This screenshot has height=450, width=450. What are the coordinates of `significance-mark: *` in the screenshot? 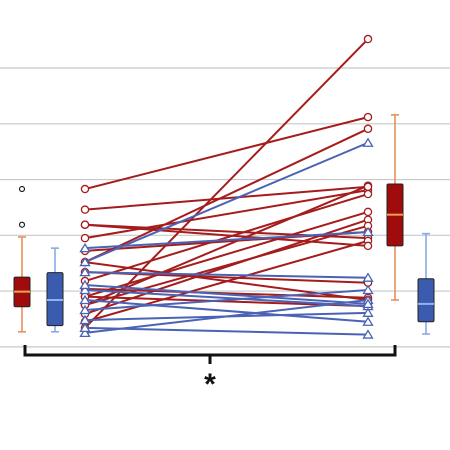 It's located at (210, 384).